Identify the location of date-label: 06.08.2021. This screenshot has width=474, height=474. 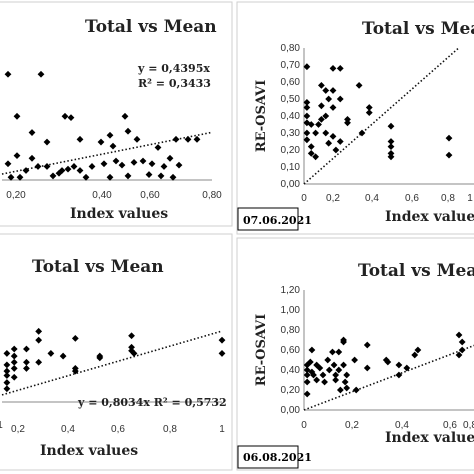
(277, 457).